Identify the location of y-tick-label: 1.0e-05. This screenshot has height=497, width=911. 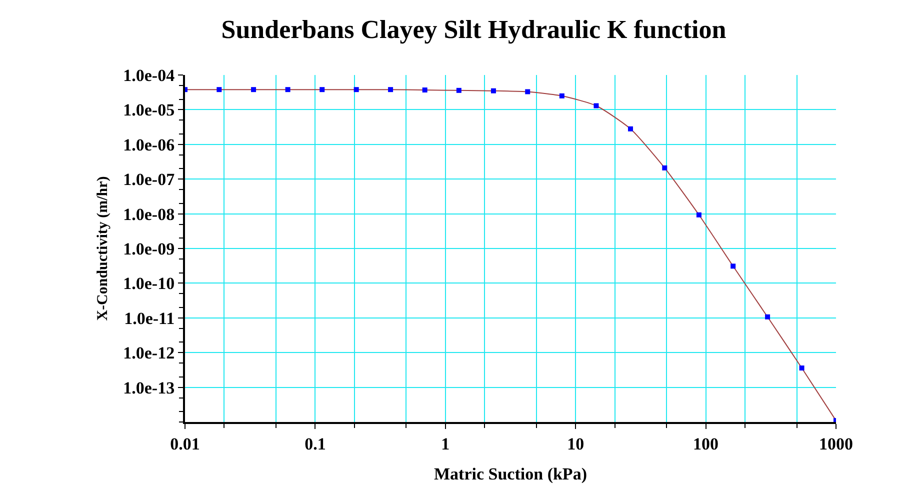
(149, 110).